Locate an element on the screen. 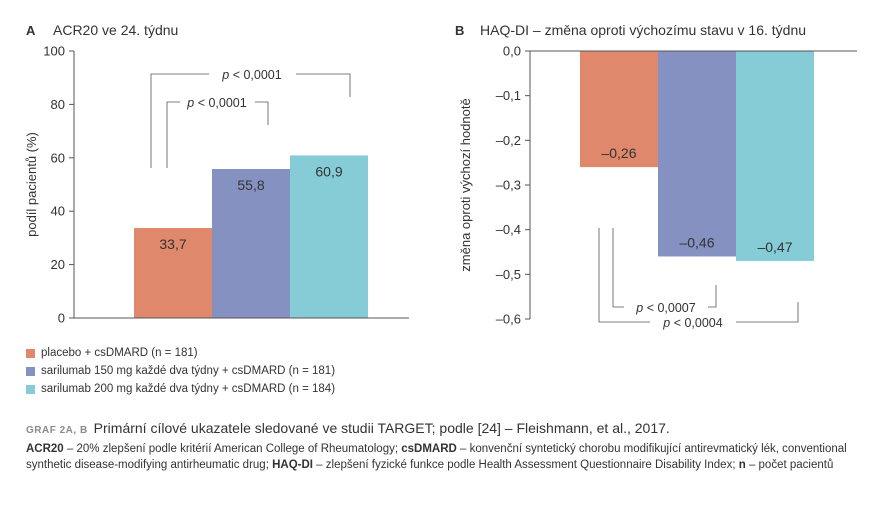 The image size is (874, 513). panel-a-title: ACR20 ve 24. týdnu is located at coordinates (115, 30).